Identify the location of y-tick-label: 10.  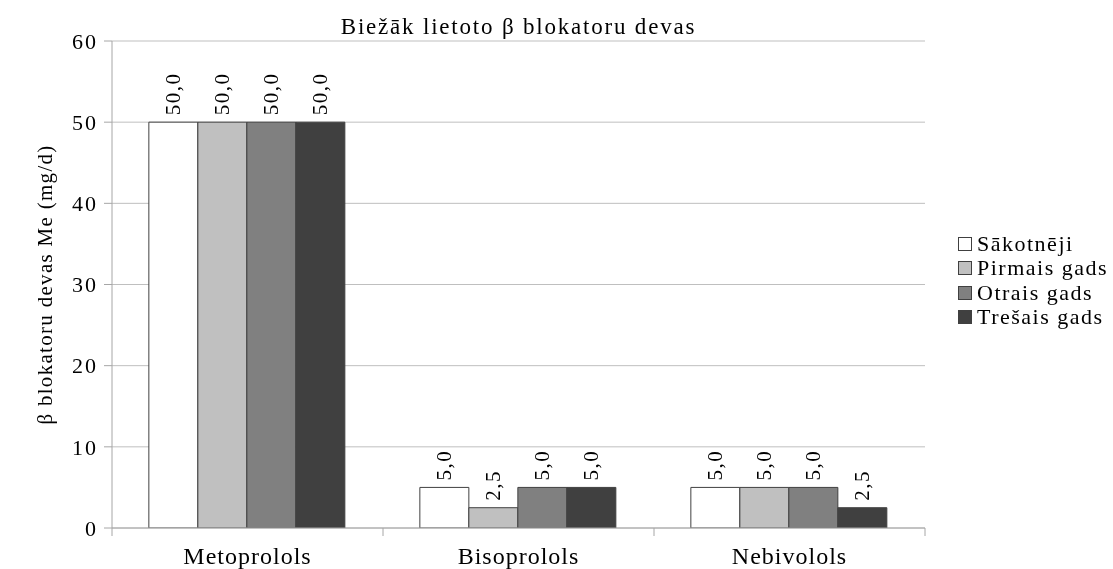
(85, 447).